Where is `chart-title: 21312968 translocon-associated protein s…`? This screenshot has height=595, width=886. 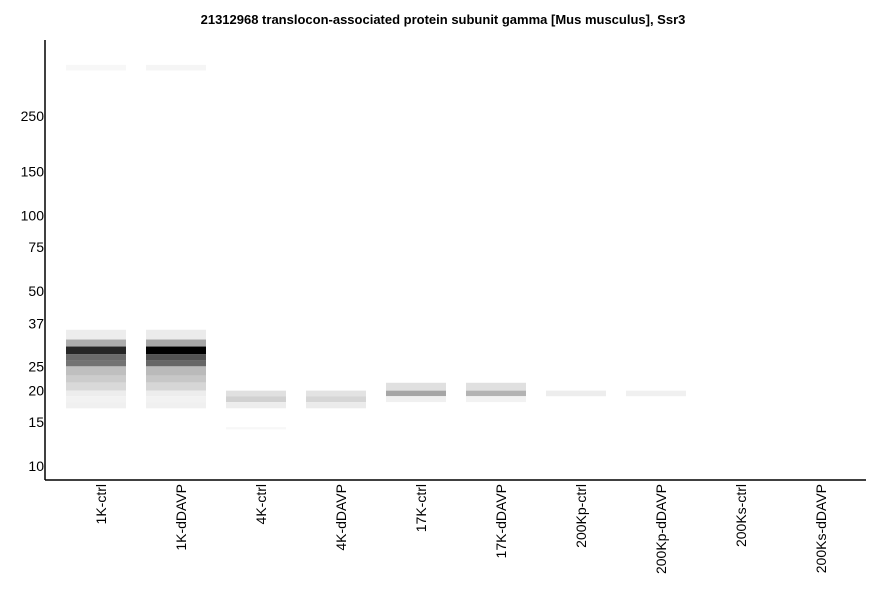
chart-title: 21312968 translocon-associated protein s… is located at coordinates (443, 19).